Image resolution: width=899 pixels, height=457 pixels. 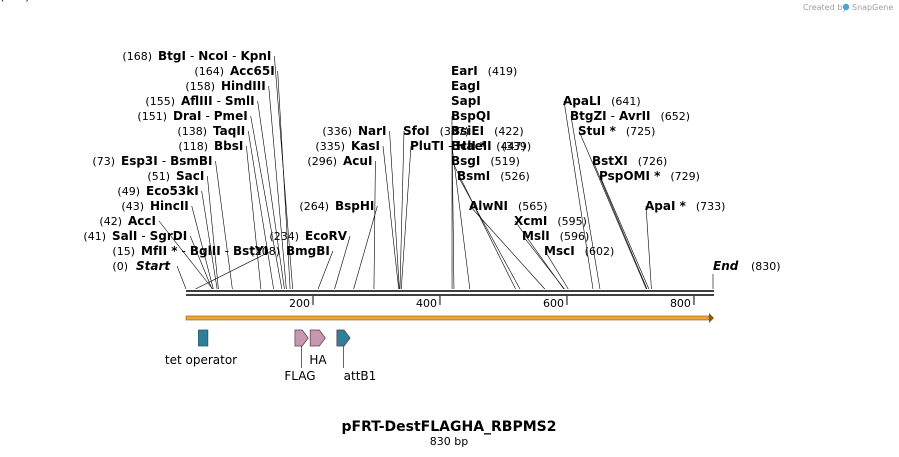 I want to click on enzyme-site-bsgi: BsgI (519), so click(x=485, y=161).